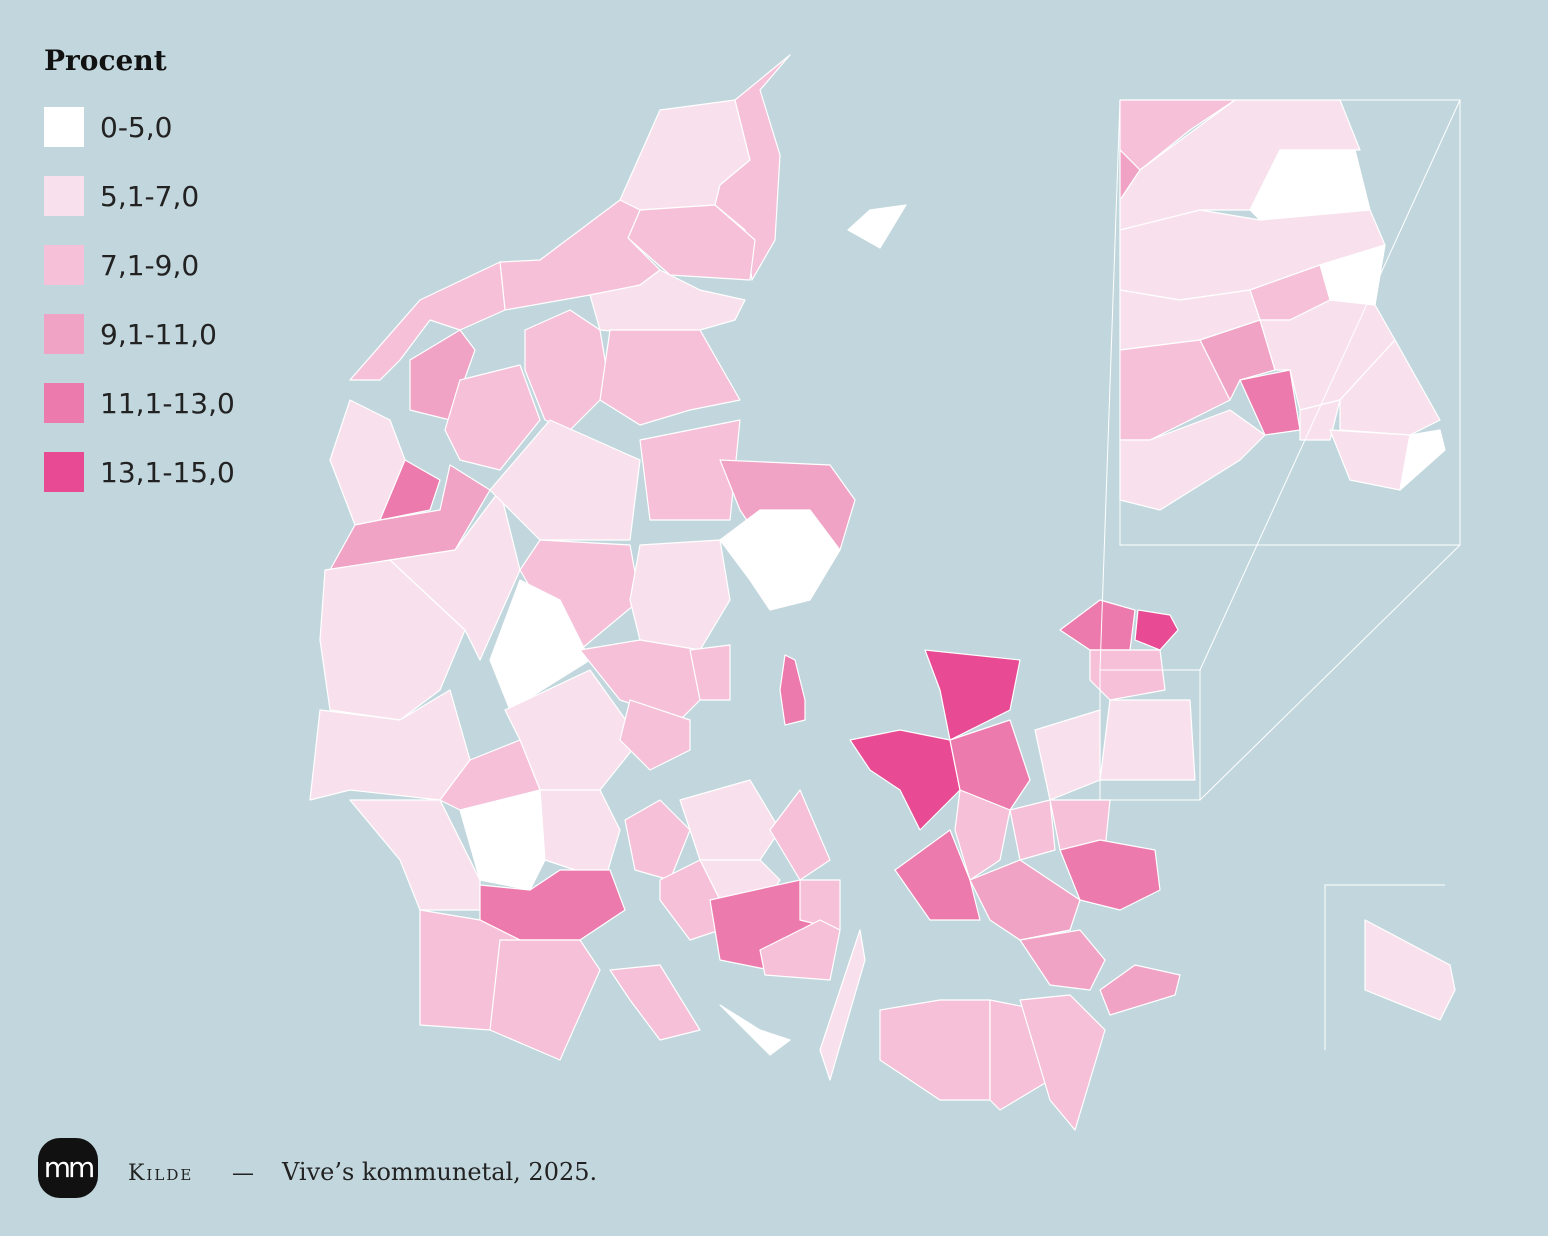 This screenshot has height=1236, width=1548. What do you see at coordinates (160, 1173) in the screenshot?
I see `source-label: Kilde` at bounding box center [160, 1173].